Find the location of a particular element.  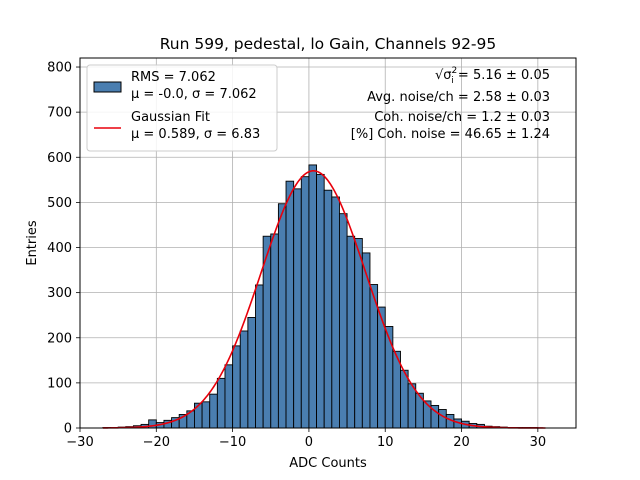

y-tick-label: 300 is located at coordinates (59, 293).